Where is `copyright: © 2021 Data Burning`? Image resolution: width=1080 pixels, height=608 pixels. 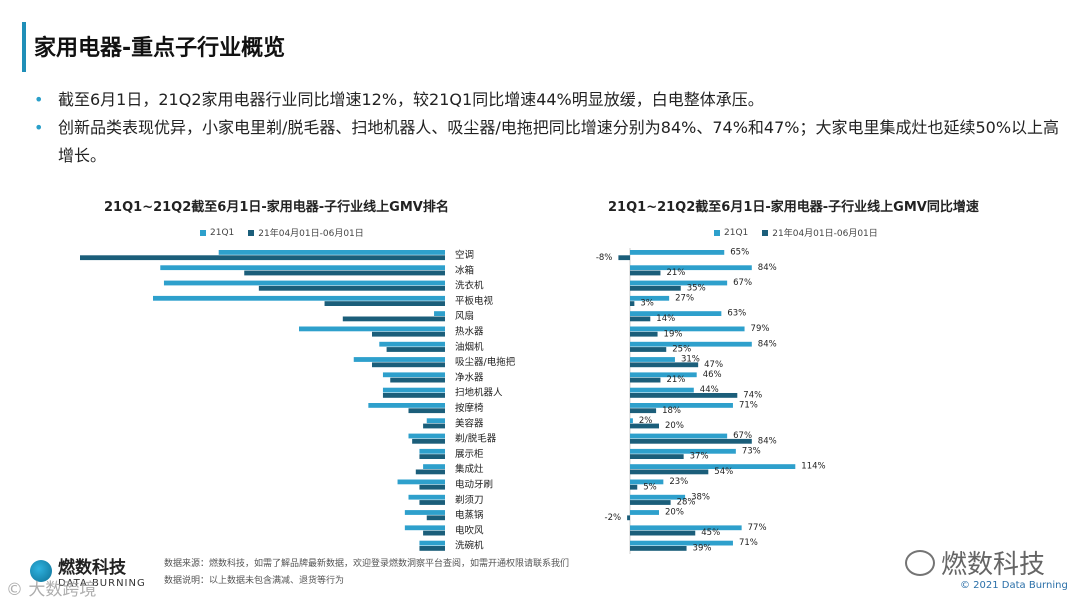 copyright: © 2021 Data Burning is located at coordinates (1014, 585).